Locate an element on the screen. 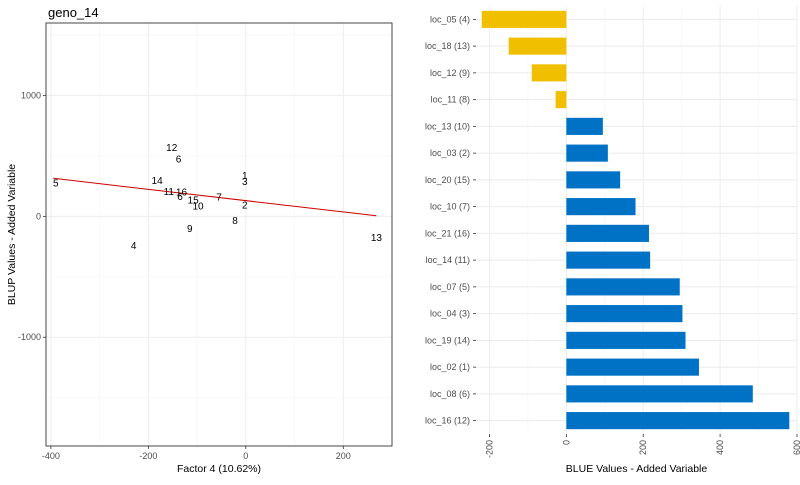 The width and height of the screenshot is (800, 485). x-tick-label: -400 is located at coordinates (51, 456).